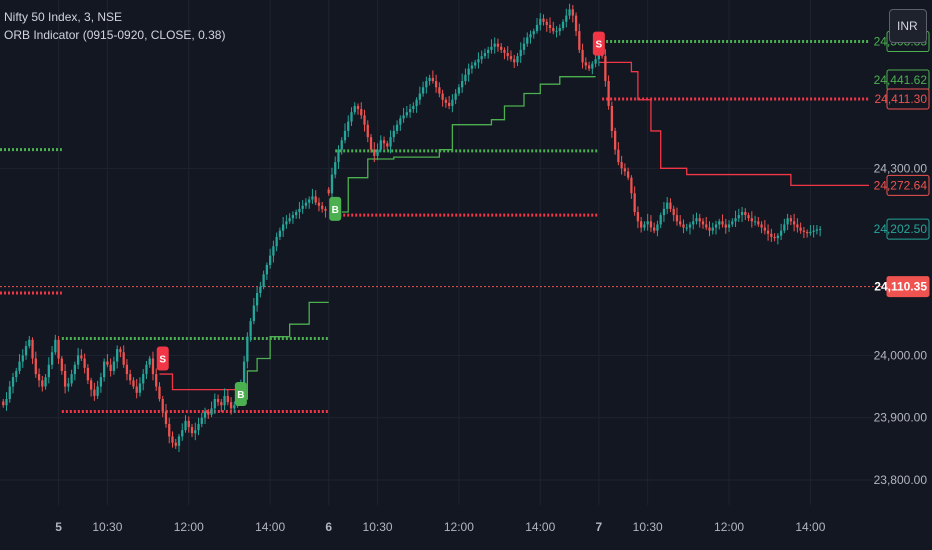 The height and width of the screenshot is (550, 932). What do you see at coordinates (900, 287) in the screenshot?
I see `price-label-text: 24,110.35` at bounding box center [900, 287].